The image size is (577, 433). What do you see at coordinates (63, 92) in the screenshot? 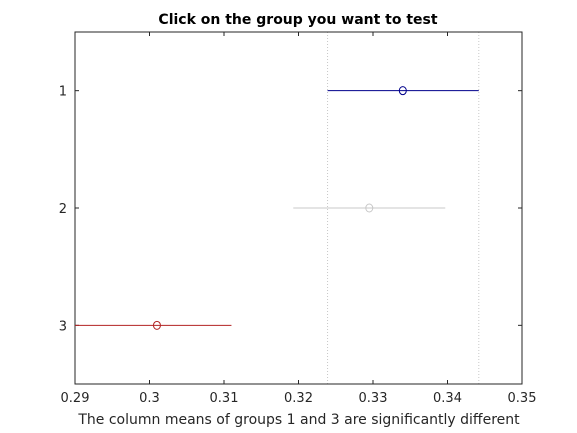
I see `y-tick-label: 1` at bounding box center [63, 92].